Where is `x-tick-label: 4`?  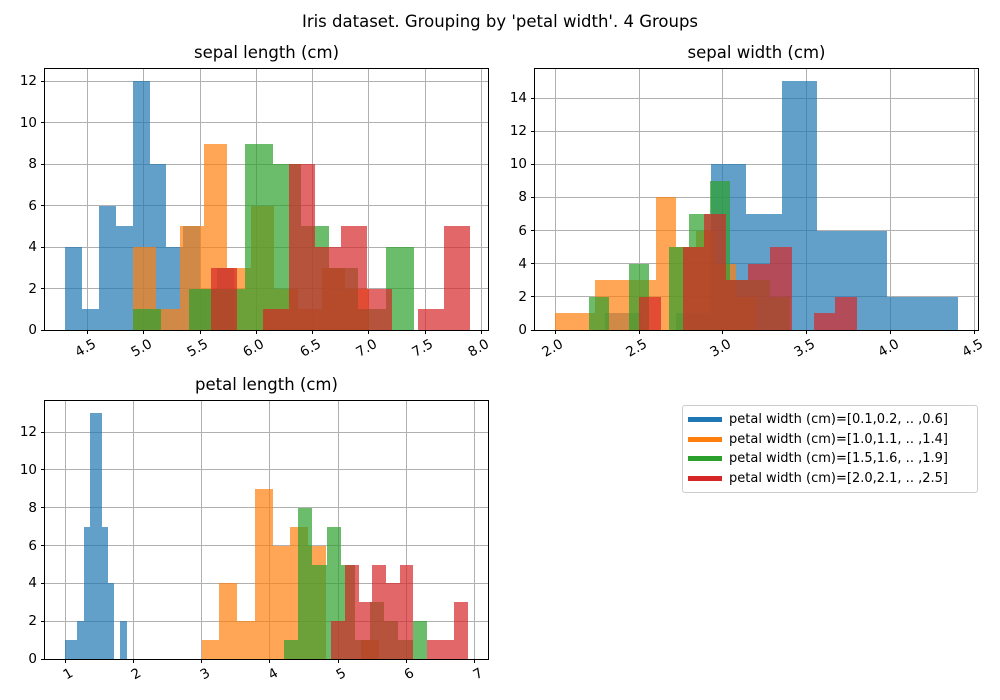
x-tick-label: 4 is located at coordinates (273, 674).